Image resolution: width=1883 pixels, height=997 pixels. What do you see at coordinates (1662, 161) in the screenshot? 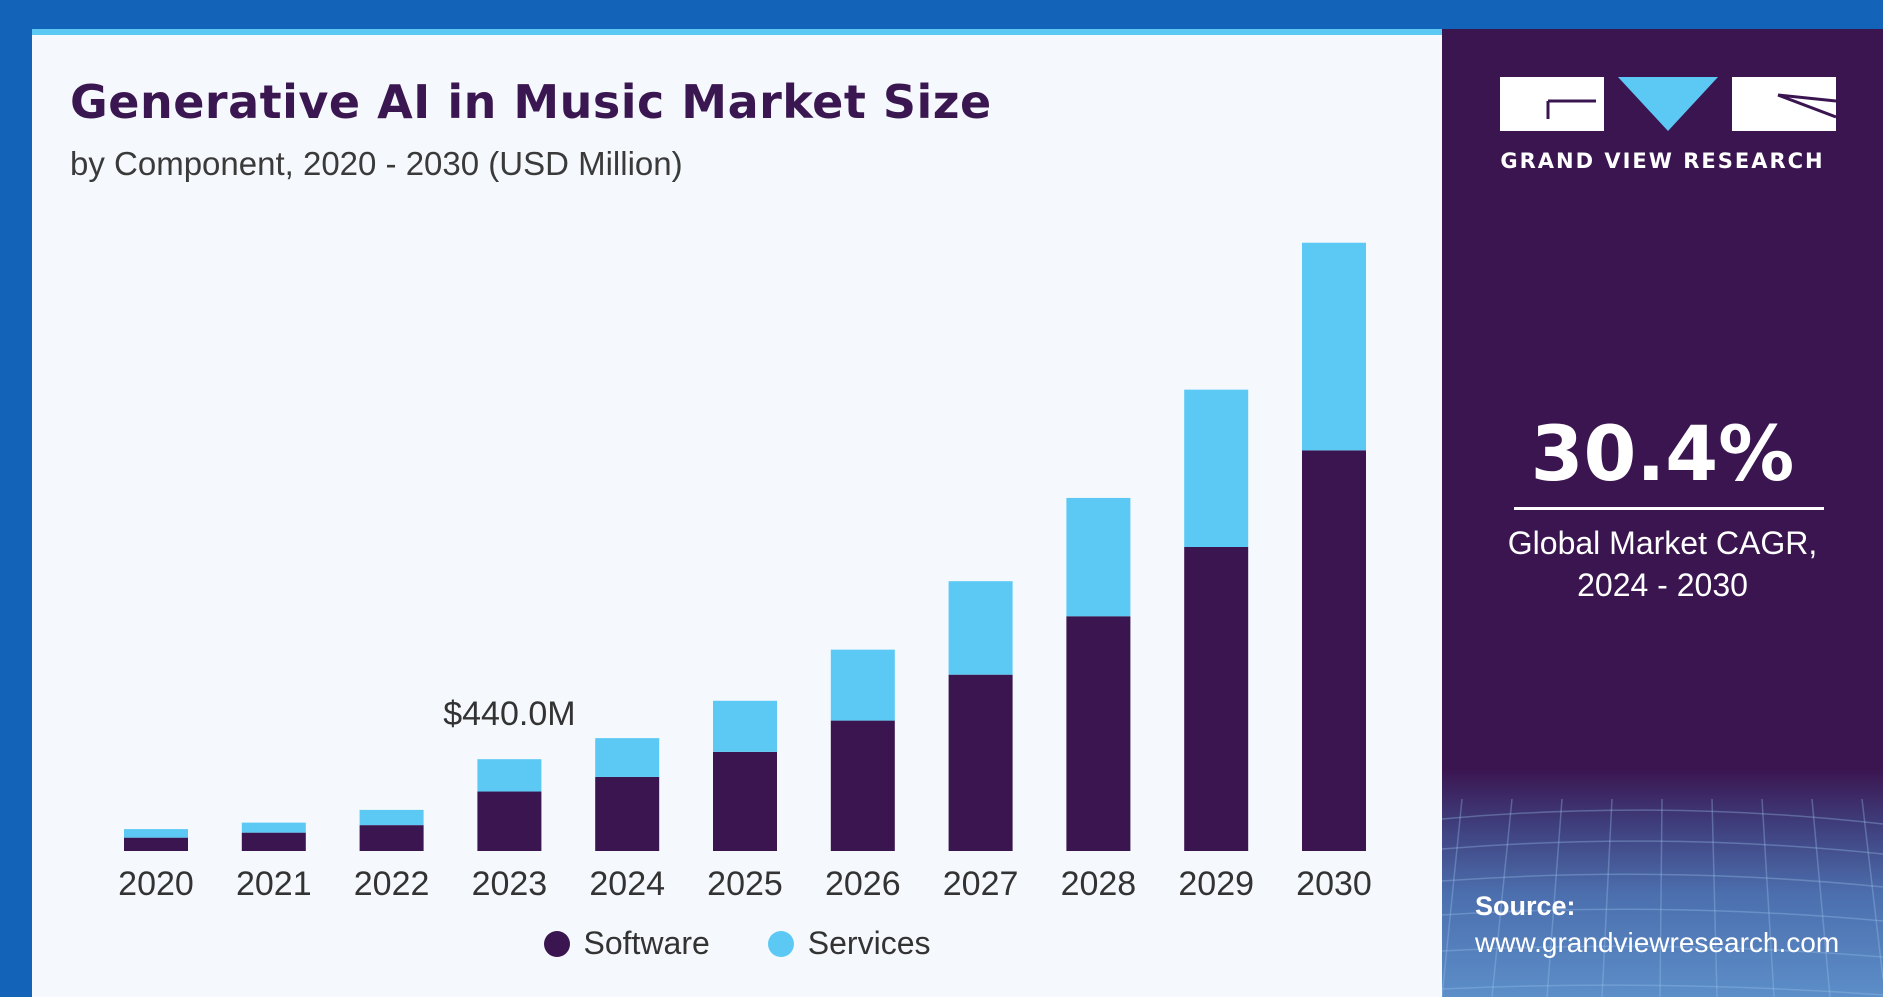
I see `brand-name: GRAND VIEW RESEARCH` at bounding box center [1662, 161].